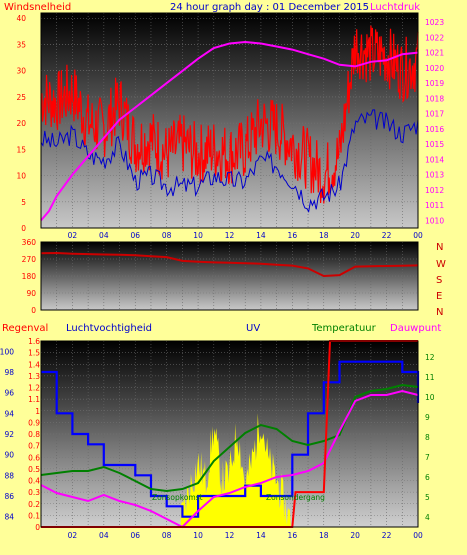 This screenshot has width=467, height=555. What do you see at coordinates (434, 68) in the screenshot?
I see `pressure-tick-label: 1020` at bounding box center [434, 68].